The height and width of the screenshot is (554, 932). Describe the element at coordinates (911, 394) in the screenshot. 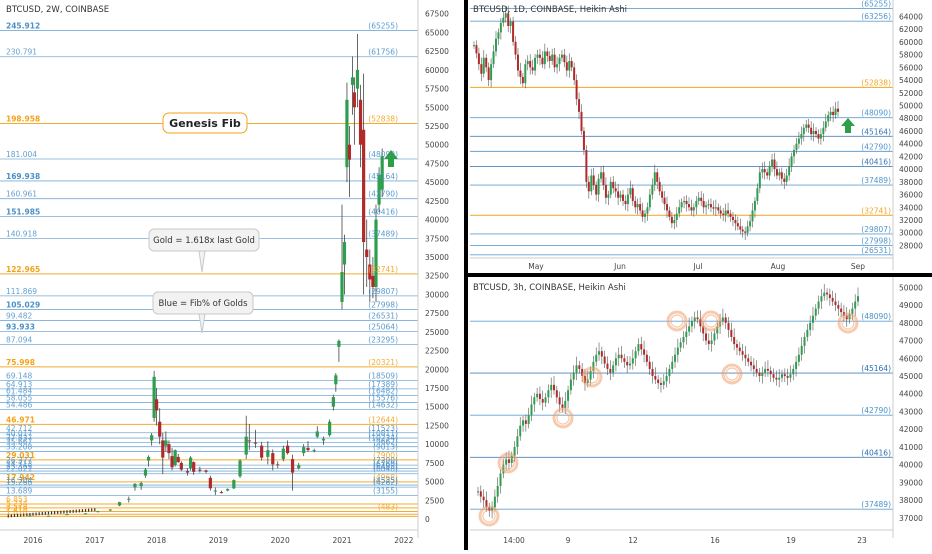

I see `y-tick-label: 44000` at that location.